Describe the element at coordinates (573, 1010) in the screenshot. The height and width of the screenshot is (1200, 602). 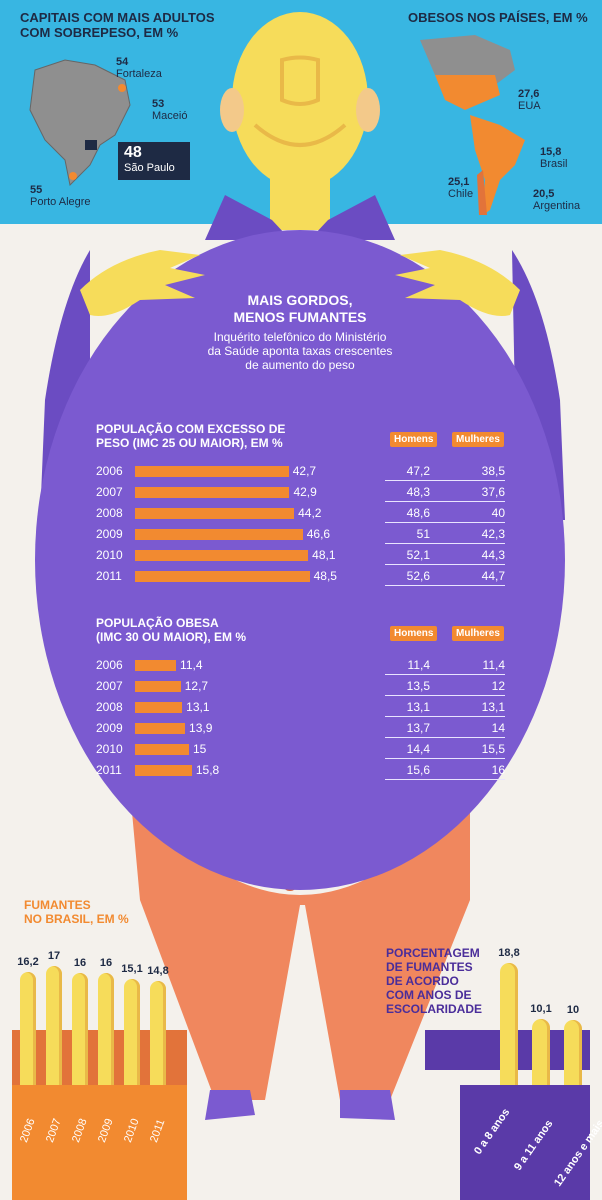
I see `cigarette-value-label: 10` at that location.